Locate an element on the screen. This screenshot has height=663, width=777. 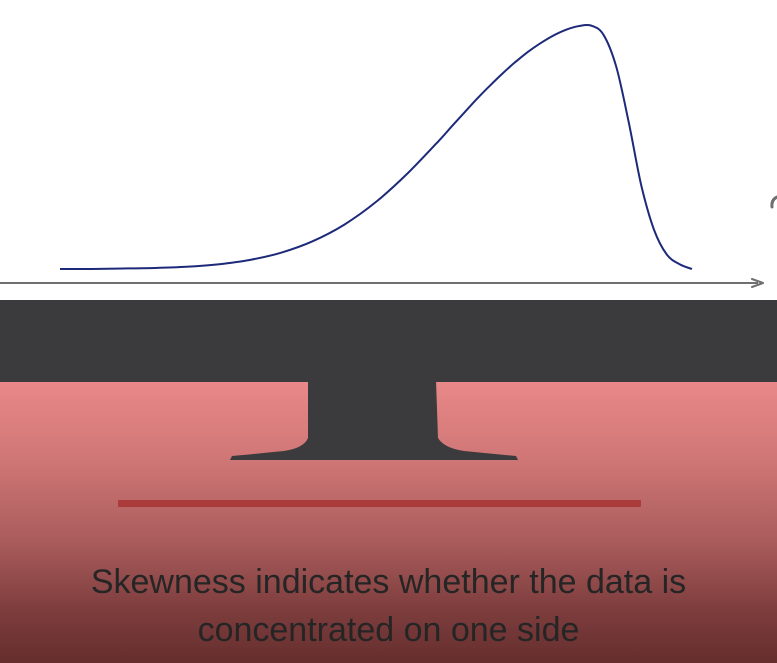
monitor-stand is located at coordinates (374, 420).